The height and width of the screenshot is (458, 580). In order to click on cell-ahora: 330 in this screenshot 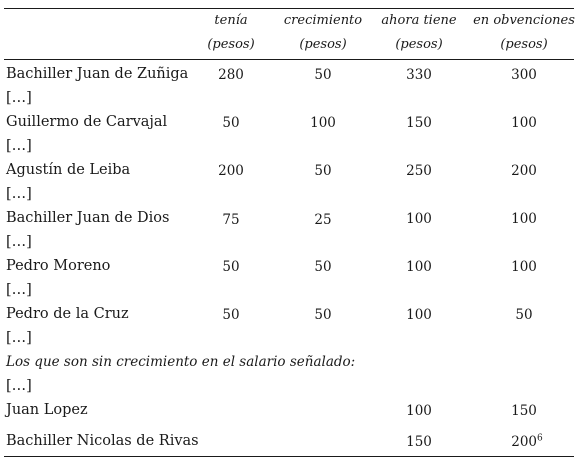, I will do `click(419, 75)`.